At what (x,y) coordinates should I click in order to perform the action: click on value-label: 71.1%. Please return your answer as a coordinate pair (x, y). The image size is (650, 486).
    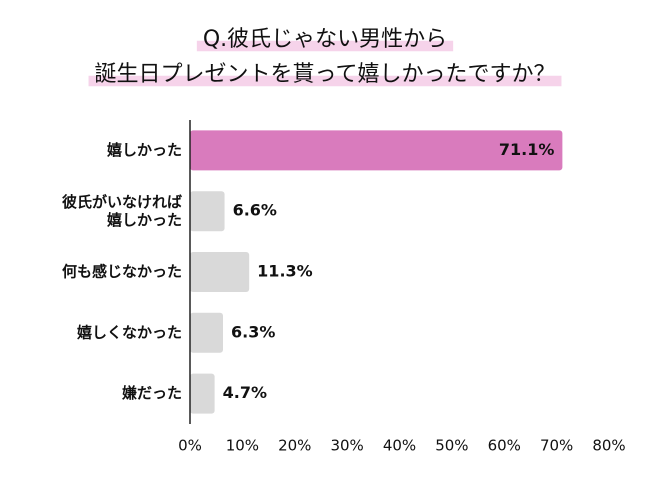
    Looking at the image, I should click on (527, 149).